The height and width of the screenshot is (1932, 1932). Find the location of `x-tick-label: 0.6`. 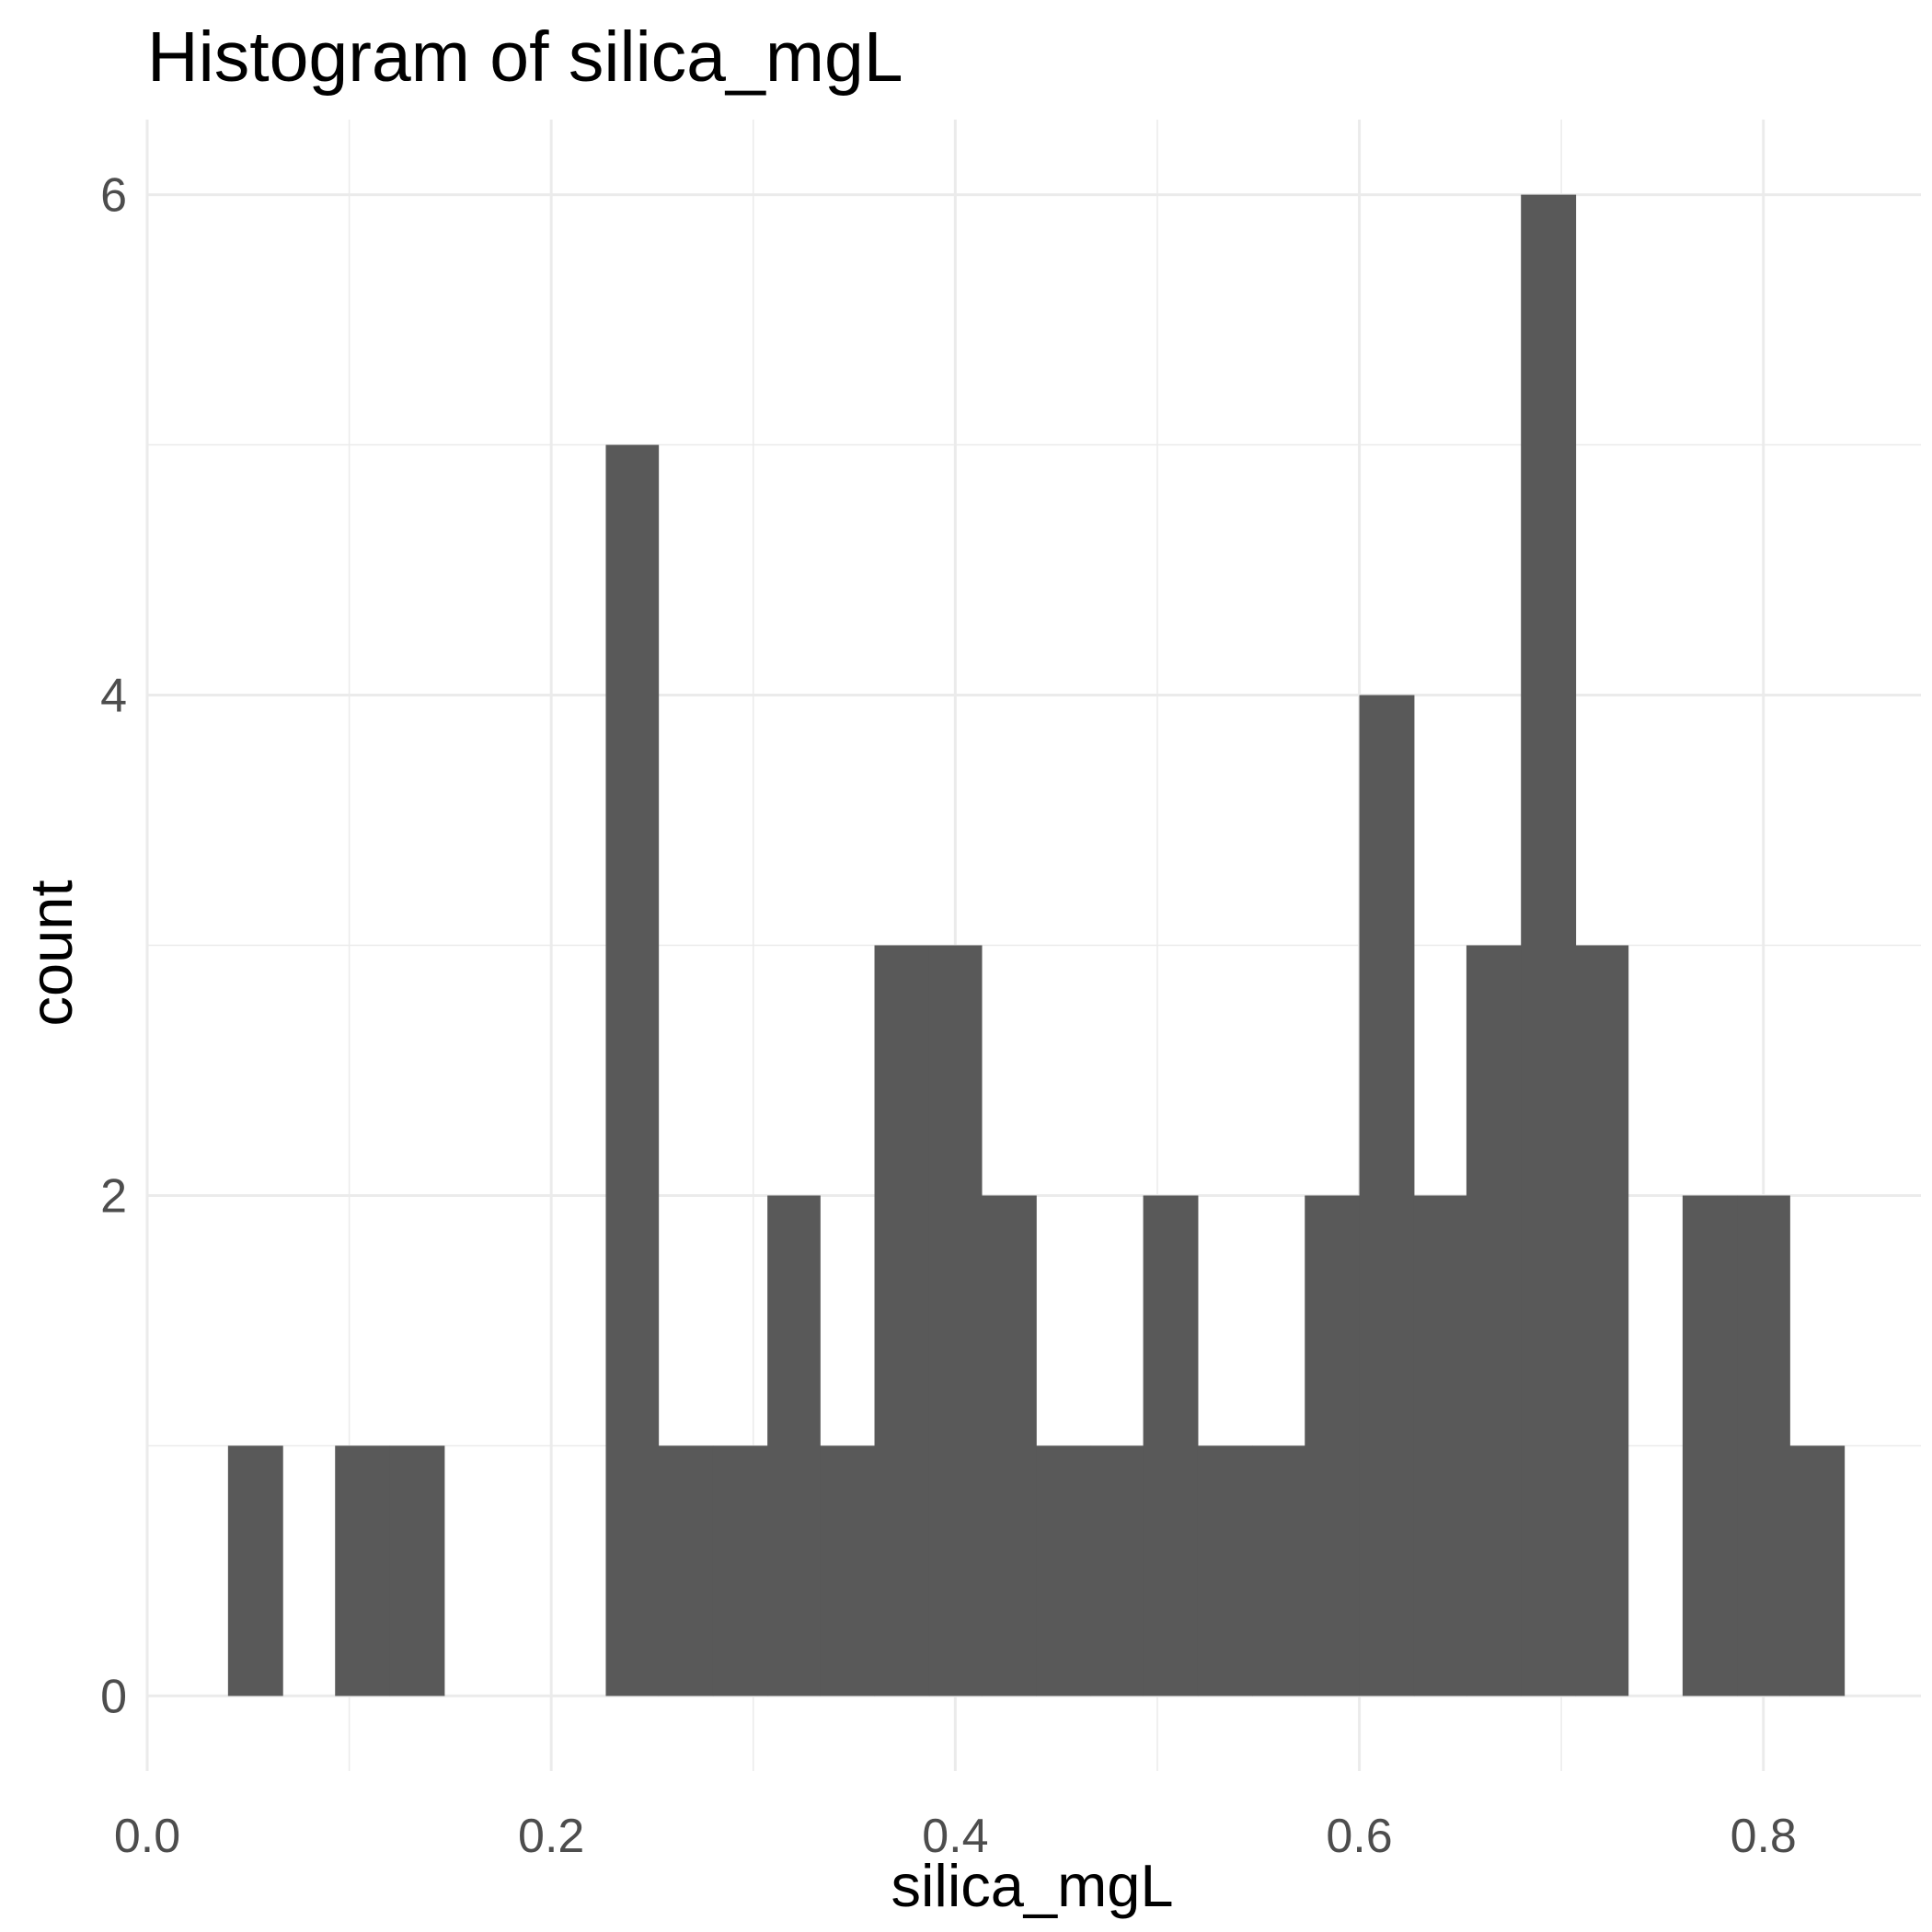

x-tick-label: 0.6 is located at coordinates (1359, 1836).